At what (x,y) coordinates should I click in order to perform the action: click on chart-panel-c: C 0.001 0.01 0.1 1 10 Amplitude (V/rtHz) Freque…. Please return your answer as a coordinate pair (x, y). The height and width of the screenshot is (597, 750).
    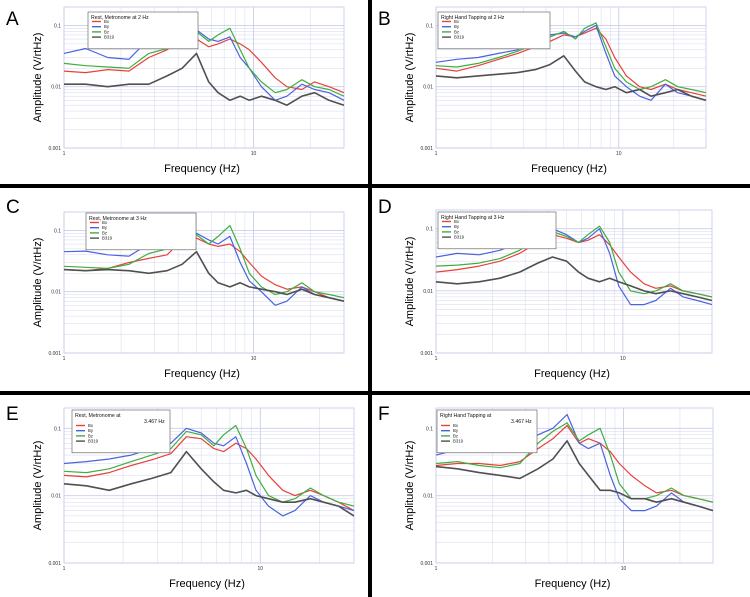
    Looking at the image, I should click on (175, 288).